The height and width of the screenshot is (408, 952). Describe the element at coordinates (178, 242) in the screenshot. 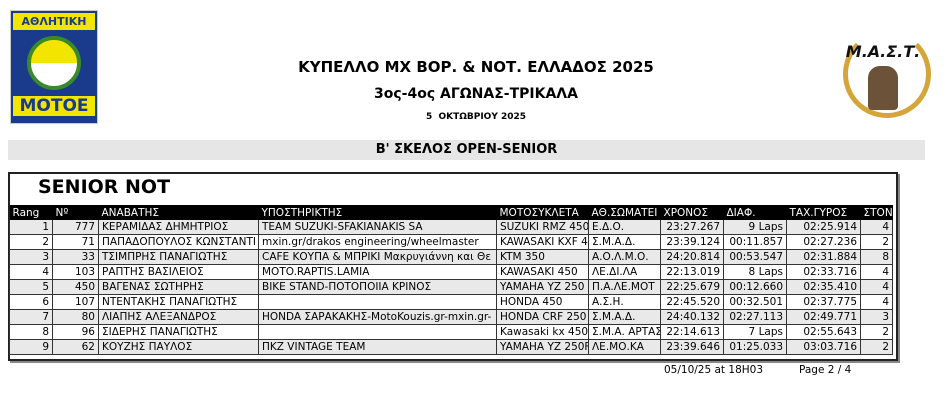

I see `table-cell: ΠΑΠΑΔΟΠΟΥΛΟΣ ΚΩΝΣΤΑΝΤΙ` at that location.